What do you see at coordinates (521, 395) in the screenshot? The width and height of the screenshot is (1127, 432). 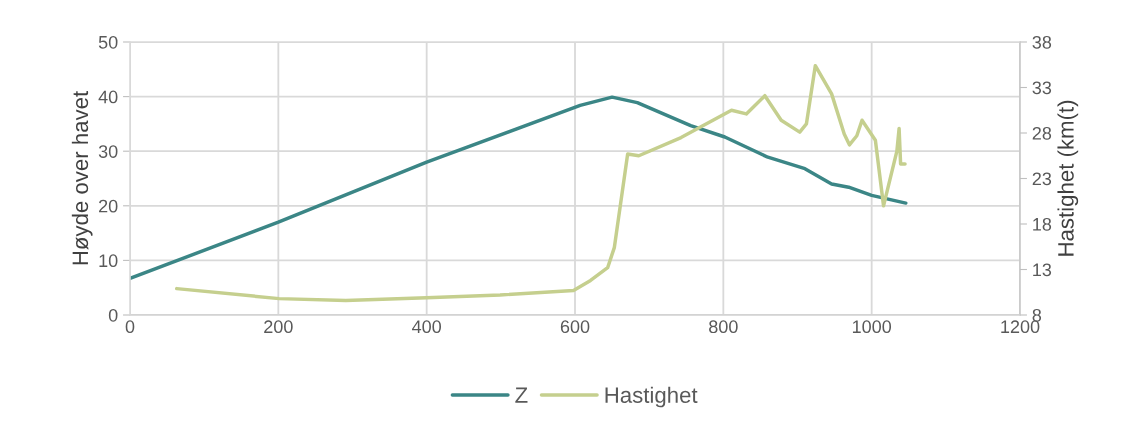 I see `legend-label: Z` at bounding box center [521, 395].